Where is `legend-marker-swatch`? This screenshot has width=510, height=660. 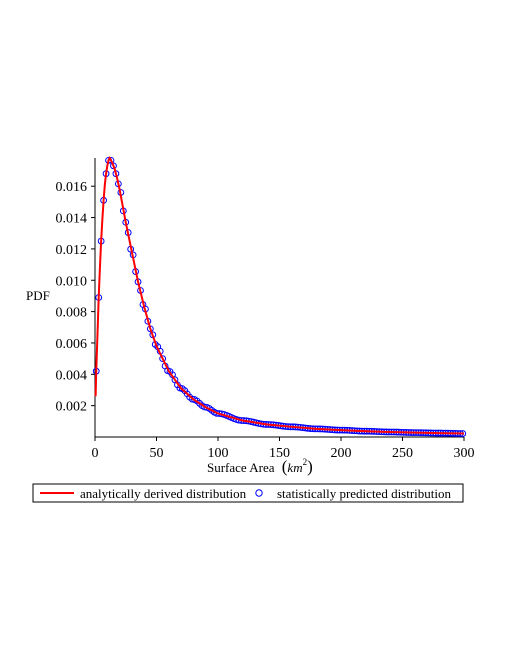 legend-marker-swatch is located at coordinates (259, 493).